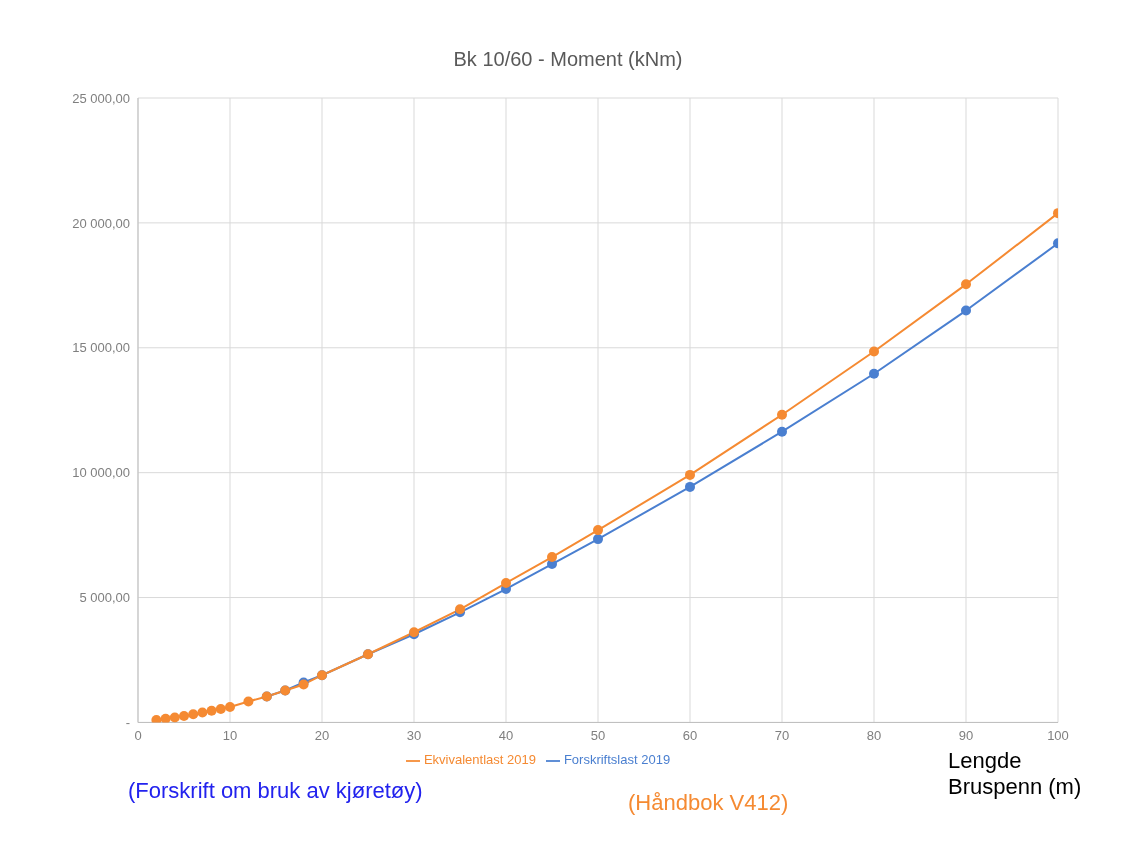 Image resolution: width=1142 pixels, height=847 pixels. What do you see at coordinates (708, 803) in the screenshot?
I see `text: (Håndbok V412)` at bounding box center [708, 803].